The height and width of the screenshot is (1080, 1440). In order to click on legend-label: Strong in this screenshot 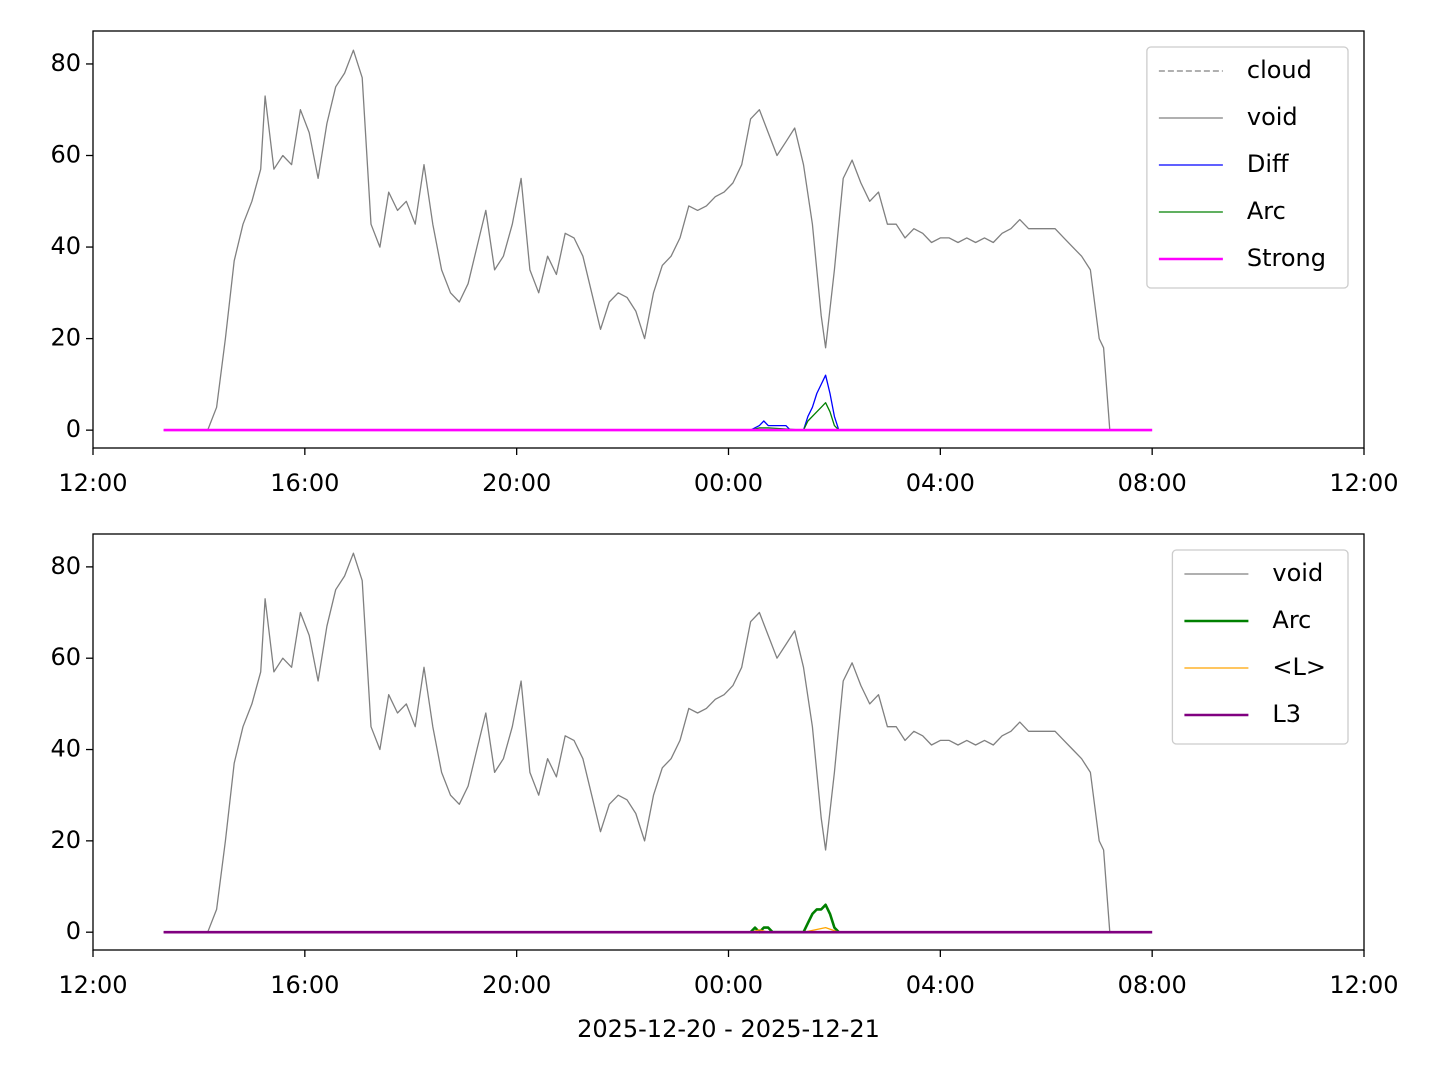, I will do `click(1286, 258)`.